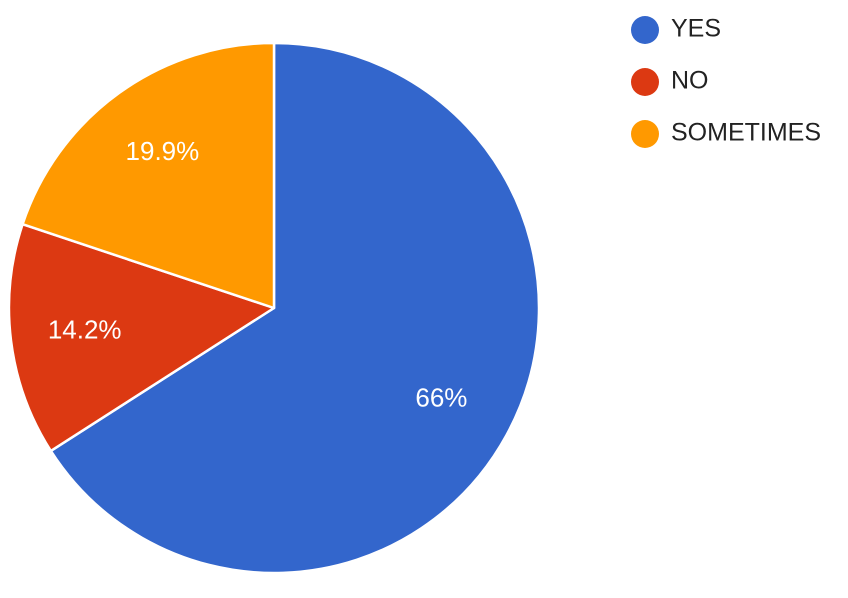 The height and width of the screenshot is (598, 848). I want to click on legend-item-no: NO, so click(670, 81).